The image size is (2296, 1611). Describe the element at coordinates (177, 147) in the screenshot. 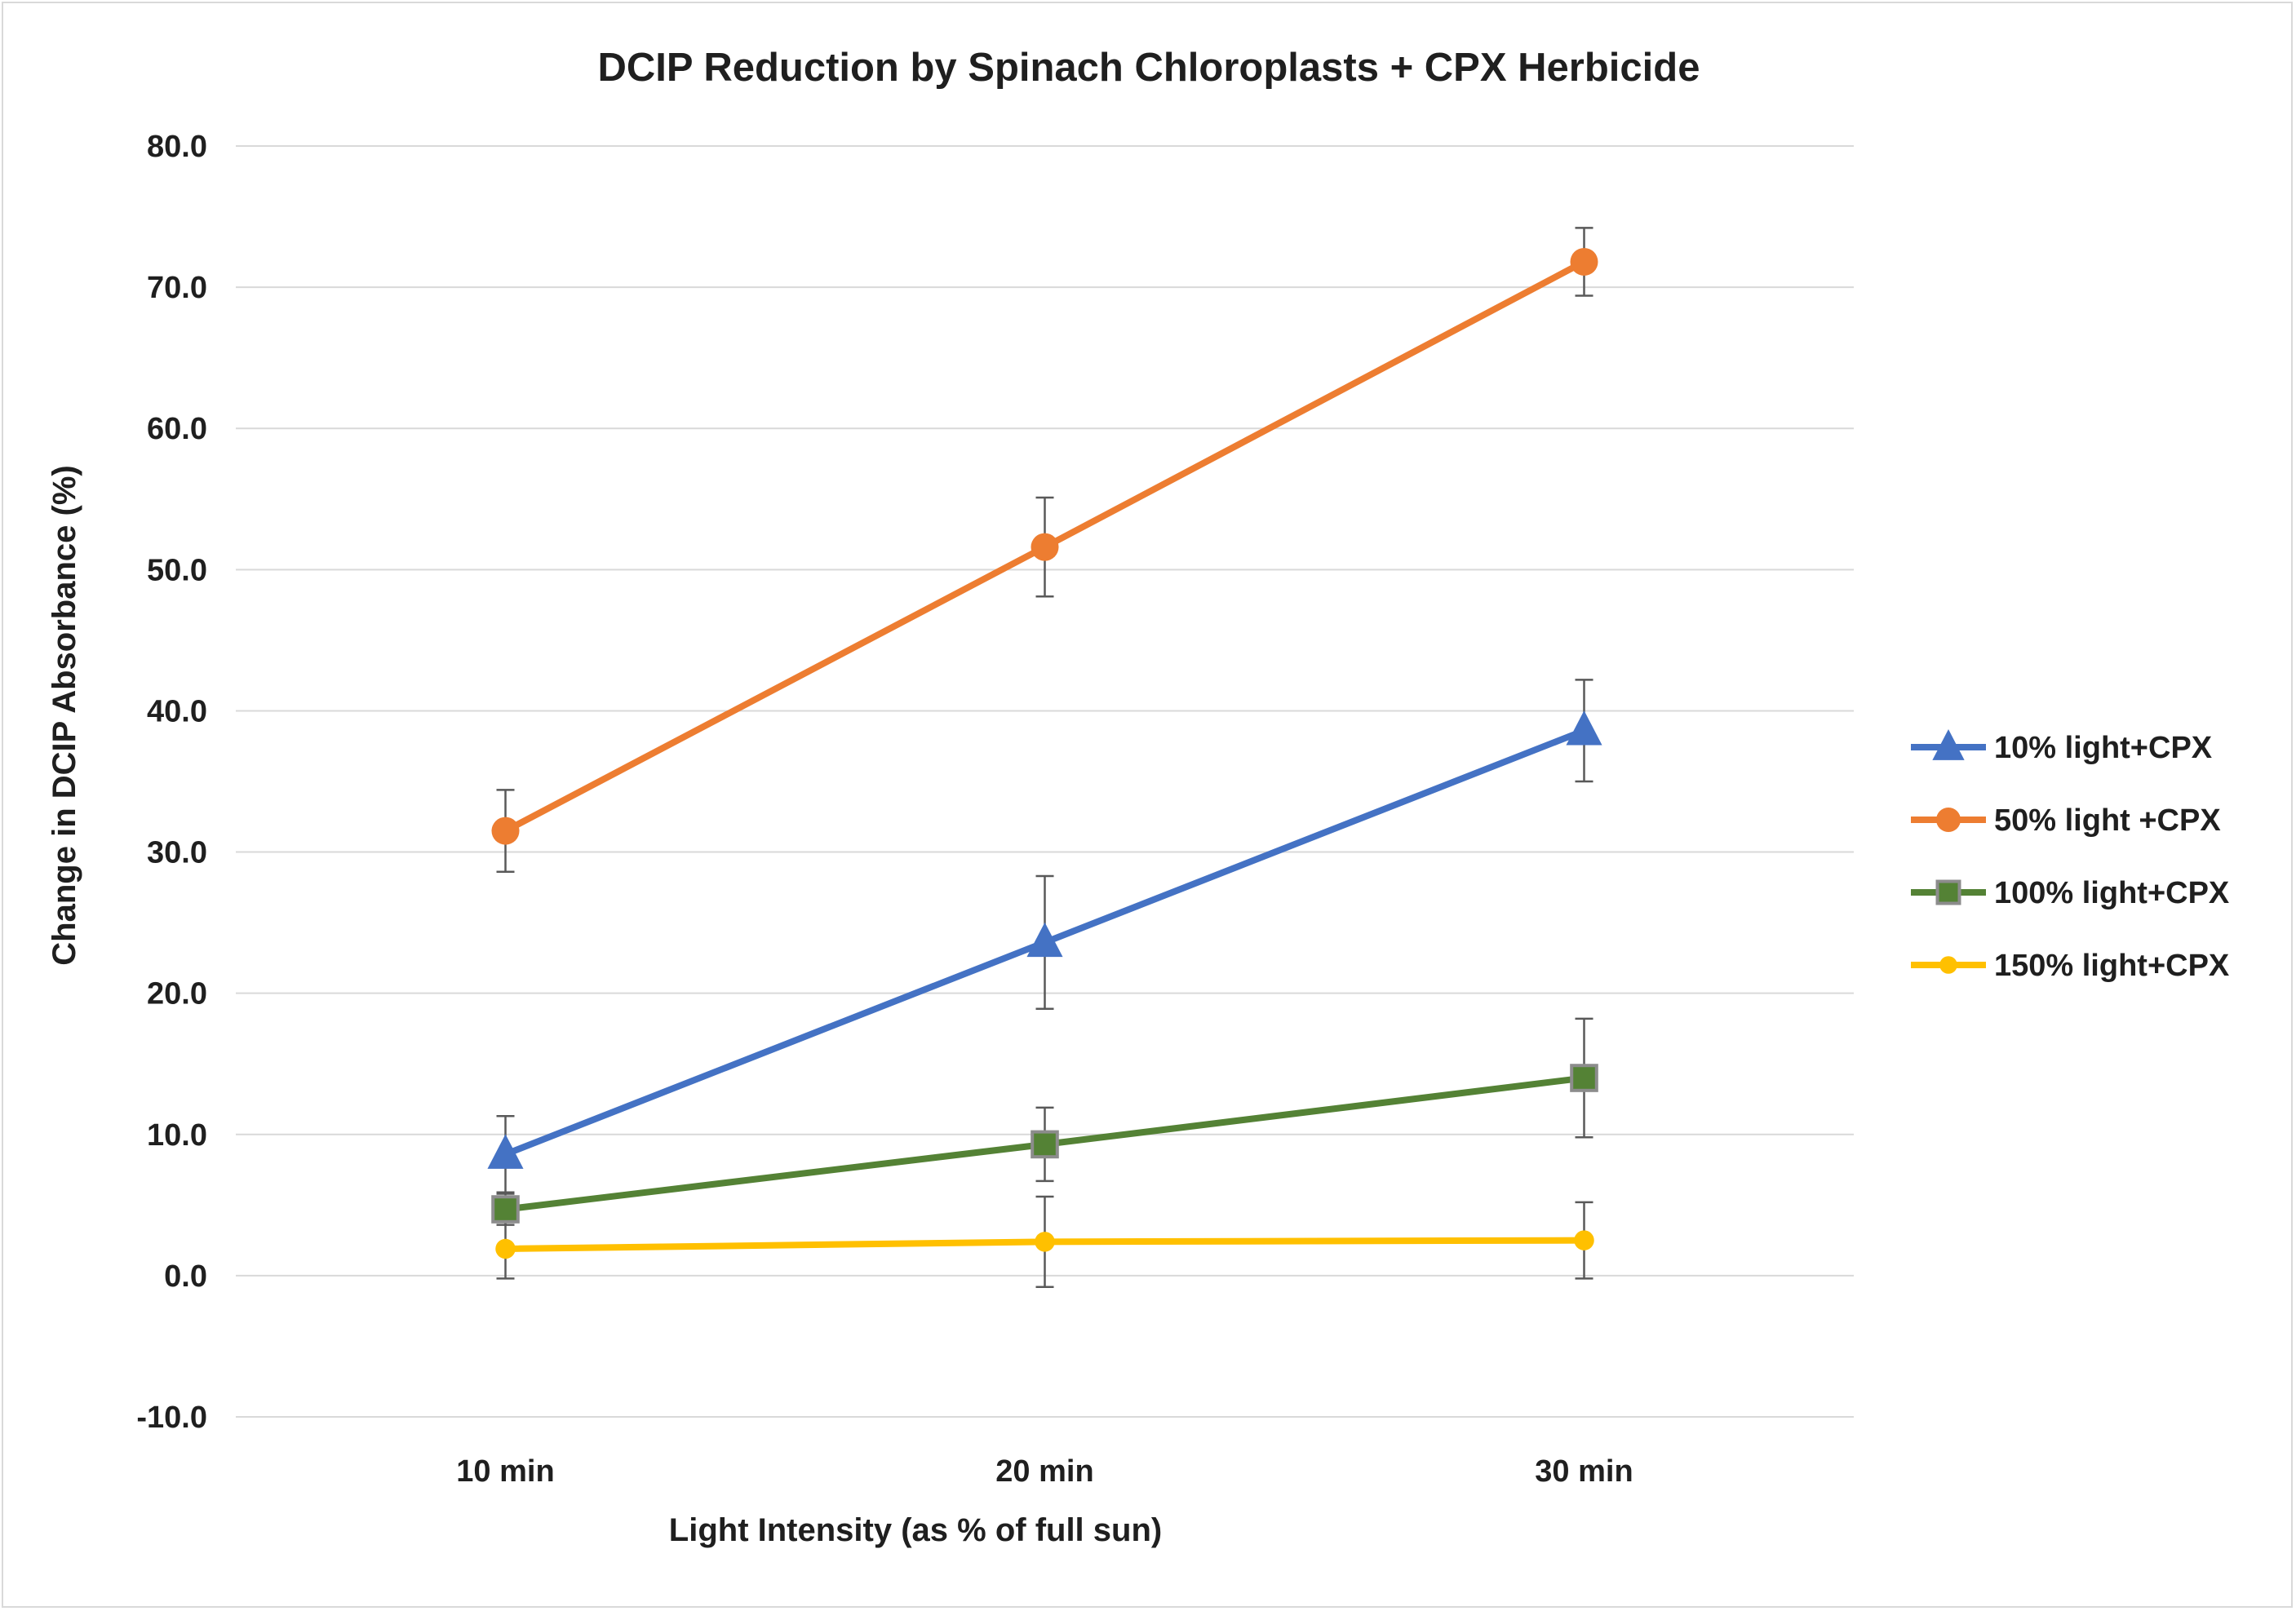

I see `y-tick-label: 80.0` at that location.